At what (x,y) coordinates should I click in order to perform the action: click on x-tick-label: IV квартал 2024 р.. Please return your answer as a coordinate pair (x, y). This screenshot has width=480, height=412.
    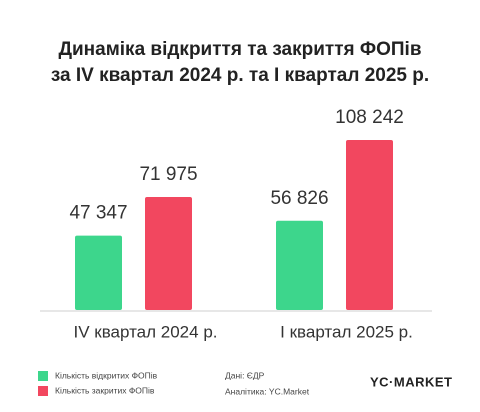
    Looking at the image, I should click on (145, 331).